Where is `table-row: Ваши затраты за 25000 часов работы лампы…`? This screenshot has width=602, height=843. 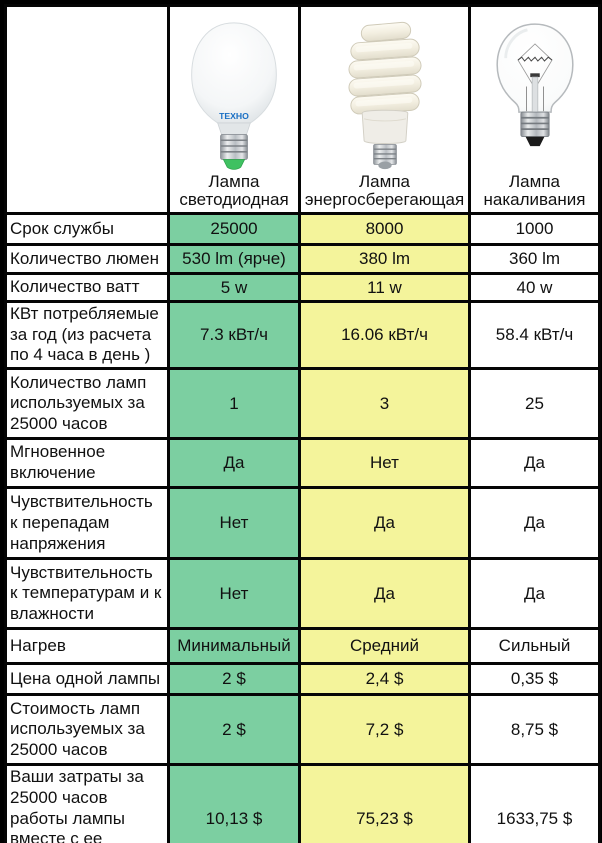
table-row: Ваши затраты за 25000 часов работы лампы… is located at coordinates (302, 803).